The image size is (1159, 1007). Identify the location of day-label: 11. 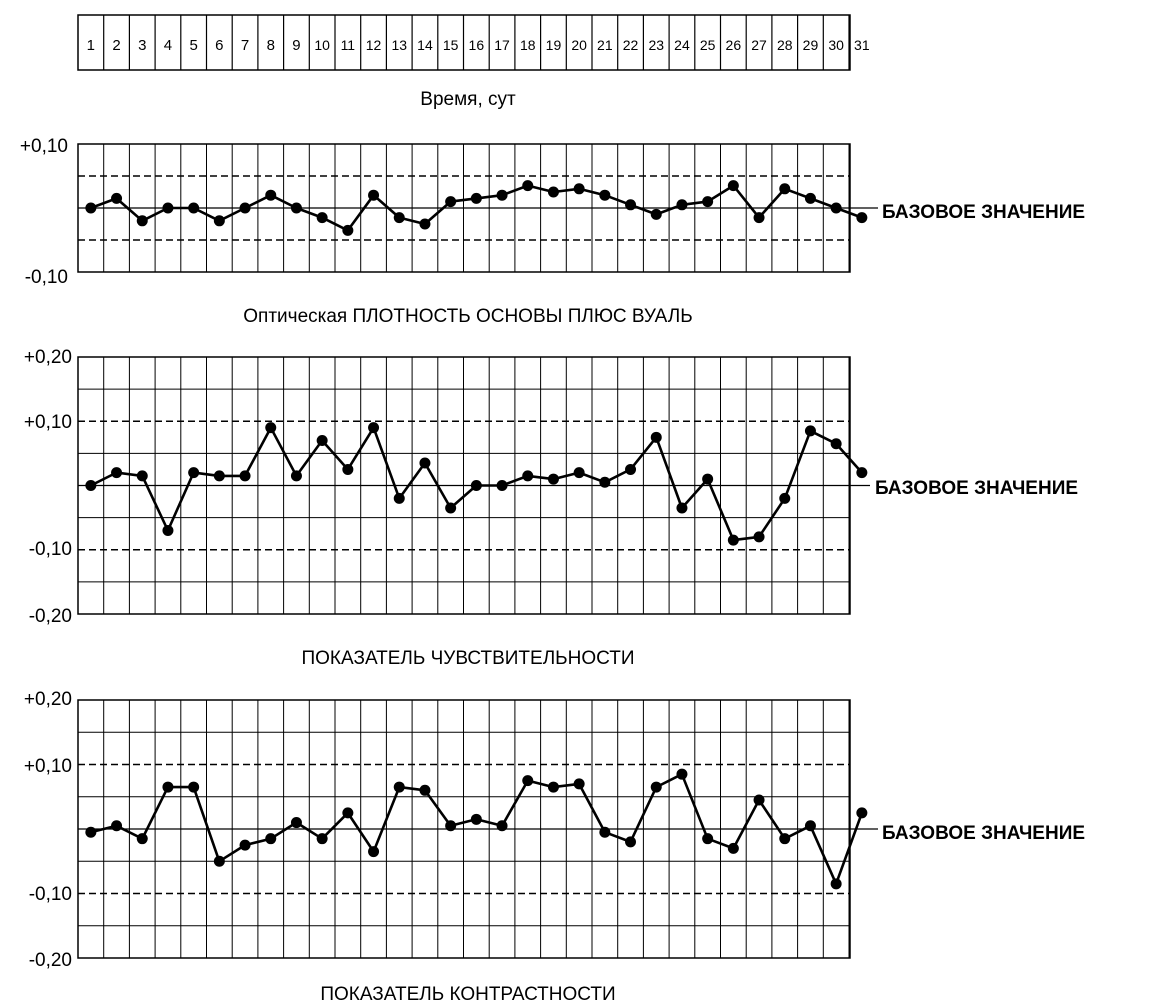
(348, 45).